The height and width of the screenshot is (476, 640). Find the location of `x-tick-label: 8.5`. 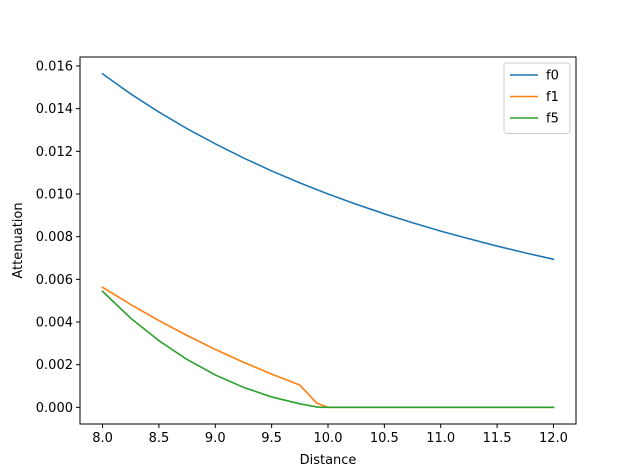

x-tick-label: 8.5 is located at coordinates (159, 438).